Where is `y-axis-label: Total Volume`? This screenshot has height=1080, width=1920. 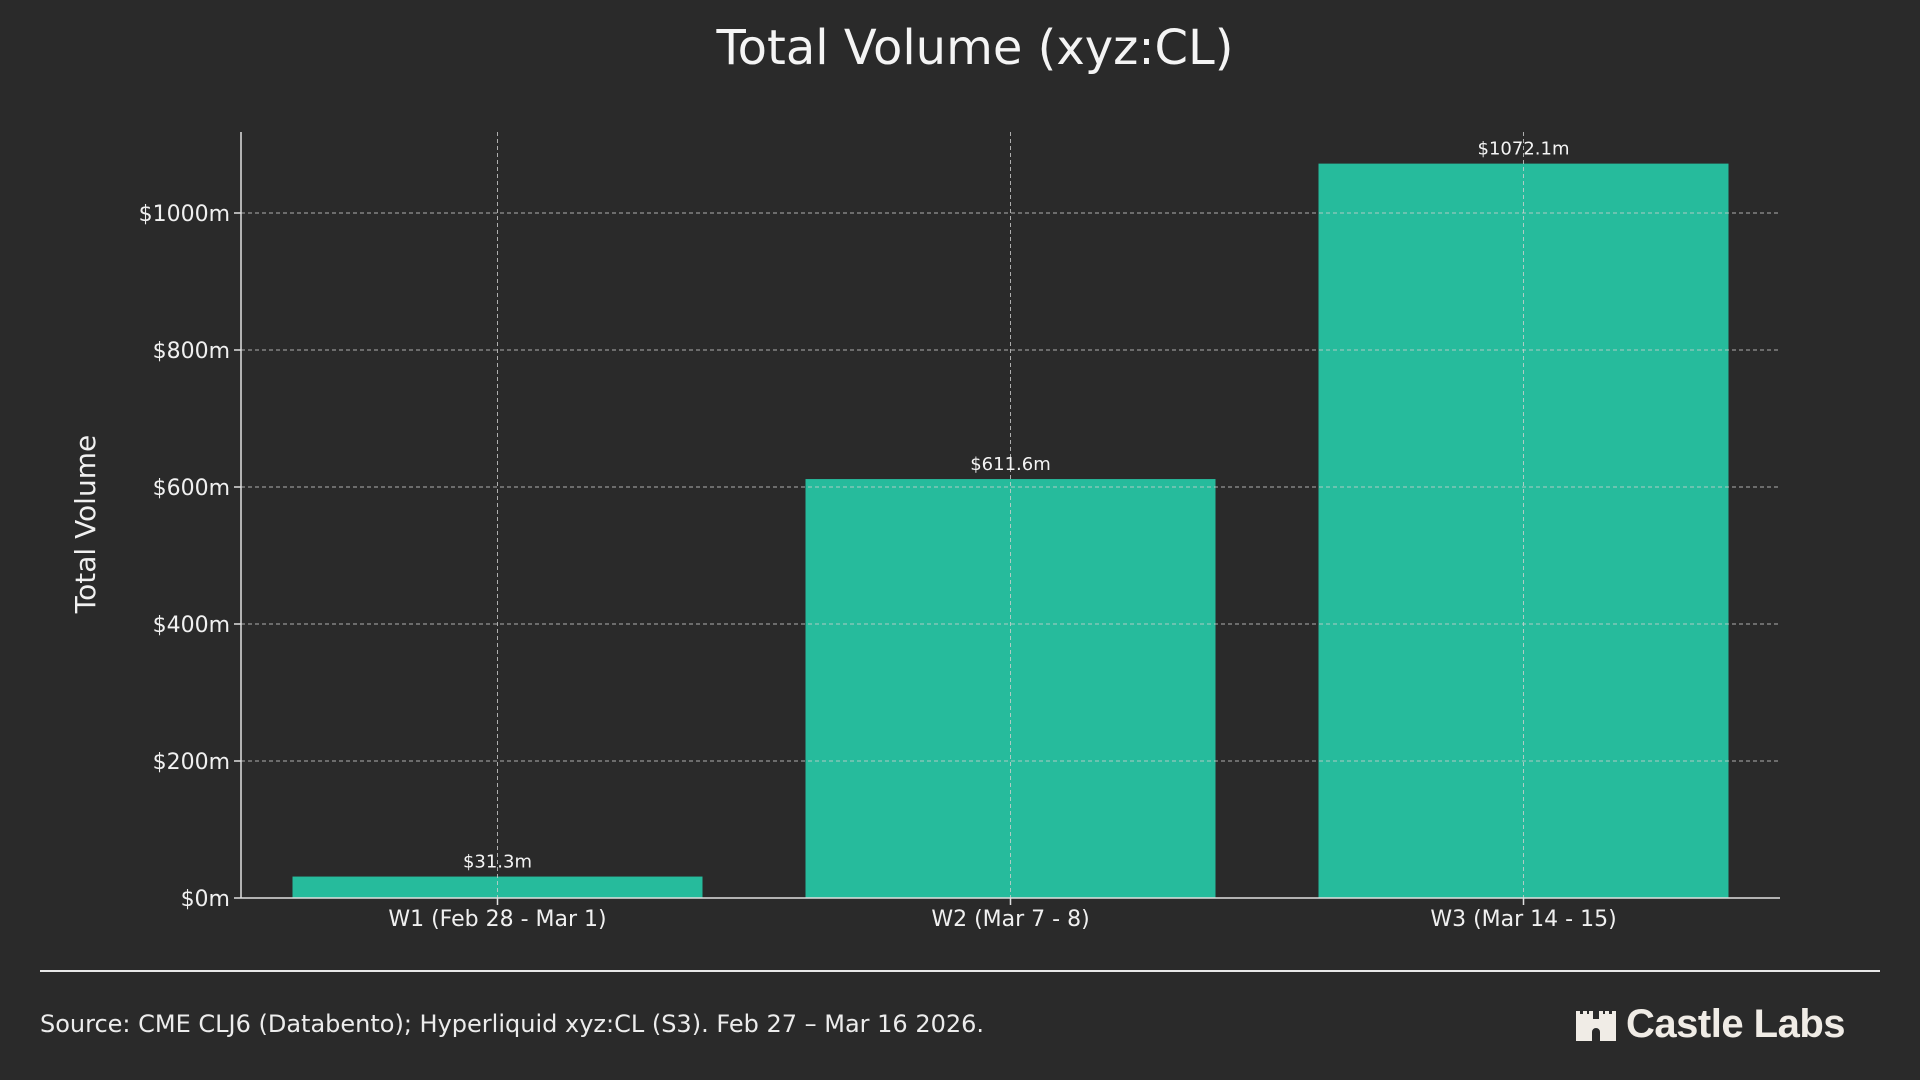 y-axis-label: Total Volume is located at coordinates (85, 524).